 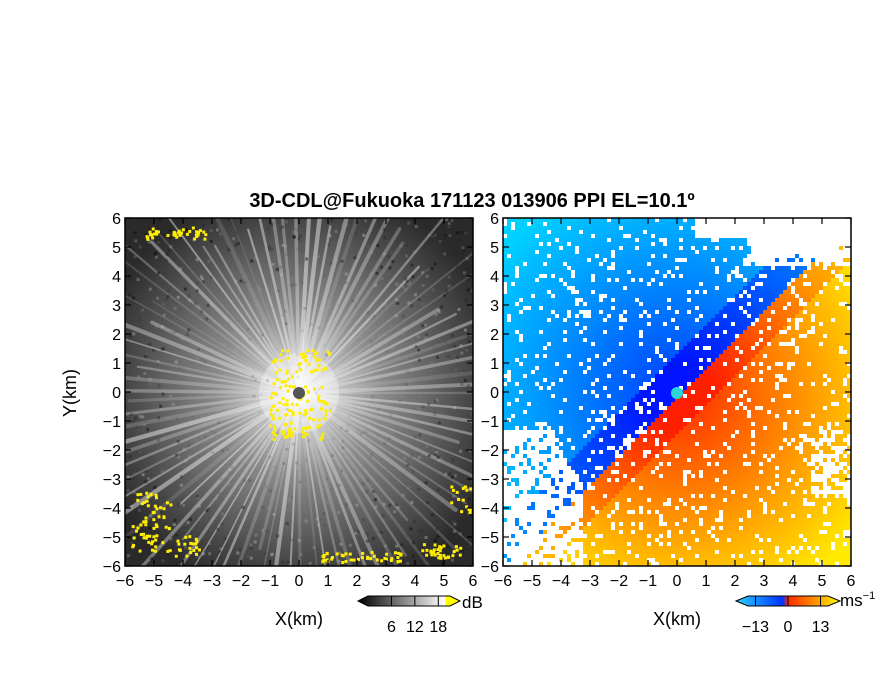 I want to click on left-streak, so click(x=352, y=474).